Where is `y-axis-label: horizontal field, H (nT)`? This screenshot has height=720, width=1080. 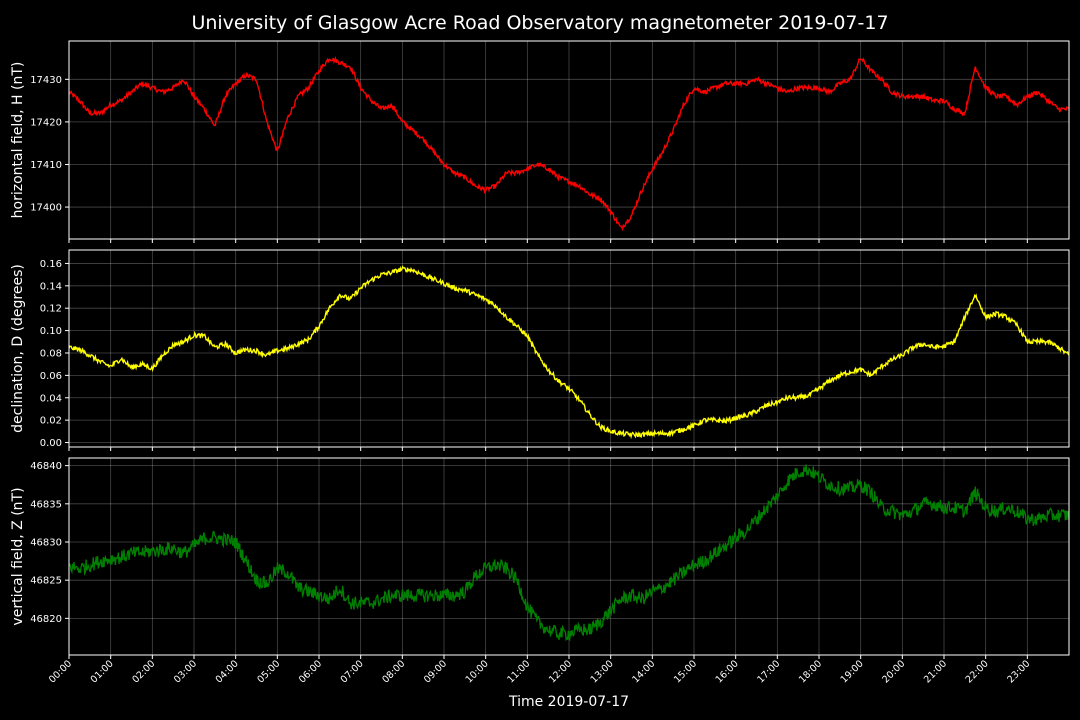
y-axis-label: horizontal field, H (nT) is located at coordinates (18, 140).